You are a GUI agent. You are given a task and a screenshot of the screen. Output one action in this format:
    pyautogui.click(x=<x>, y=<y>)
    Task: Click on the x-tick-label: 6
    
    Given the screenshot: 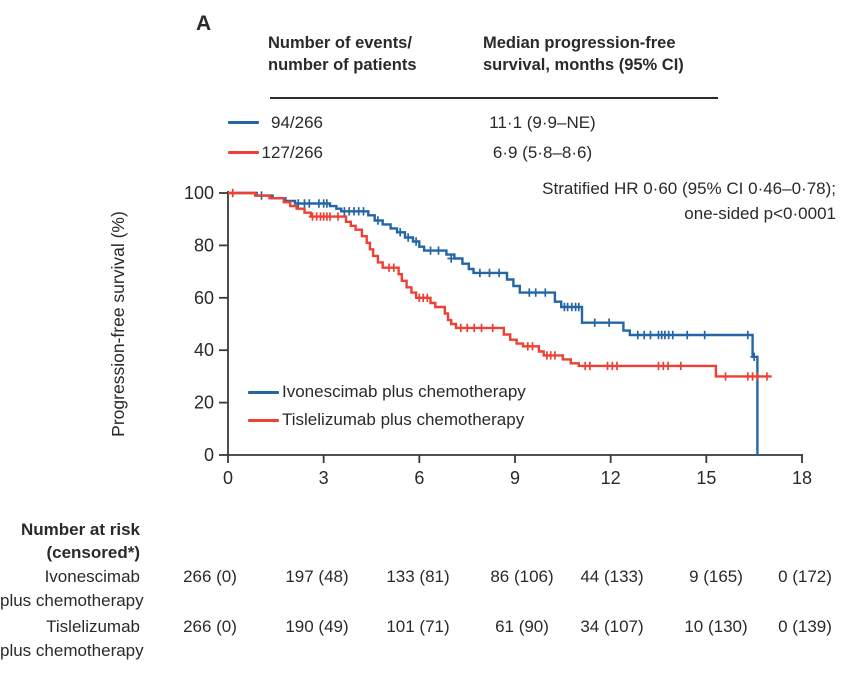 What is the action you would take?
    pyautogui.click(x=419, y=478)
    